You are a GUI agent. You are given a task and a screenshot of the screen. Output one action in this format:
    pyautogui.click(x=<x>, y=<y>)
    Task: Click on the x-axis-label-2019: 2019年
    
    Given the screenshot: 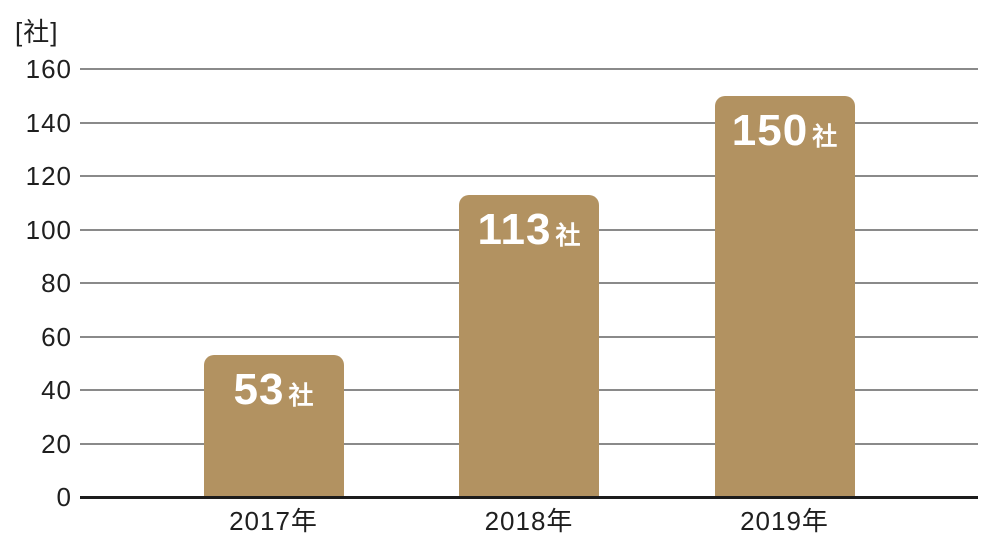 What is the action you would take?
    pyautogui.click(x=784, y=521)
    